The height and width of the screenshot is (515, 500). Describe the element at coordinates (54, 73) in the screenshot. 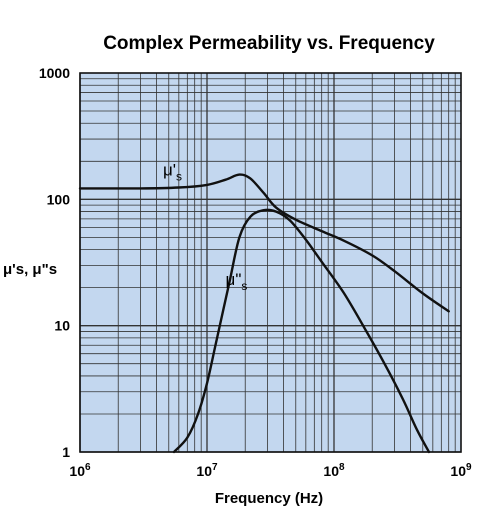

I see `y-tick-label: 1000` at that location.